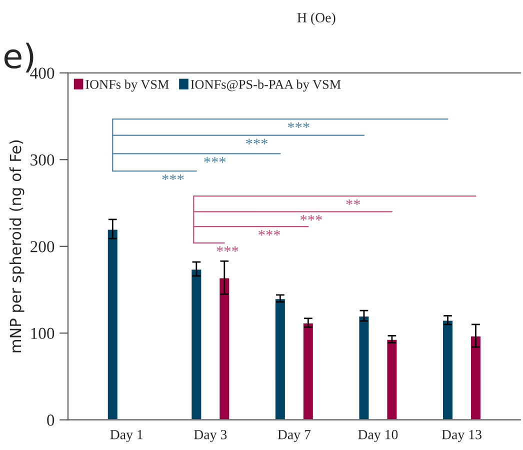 Image resolution: width=523 pixels, height=450 pixels. Describe the element at coordinates (16, 246) in the screenshot. I see `y-axis-title: mNP per spheroid (ng of Fe)` at that location.